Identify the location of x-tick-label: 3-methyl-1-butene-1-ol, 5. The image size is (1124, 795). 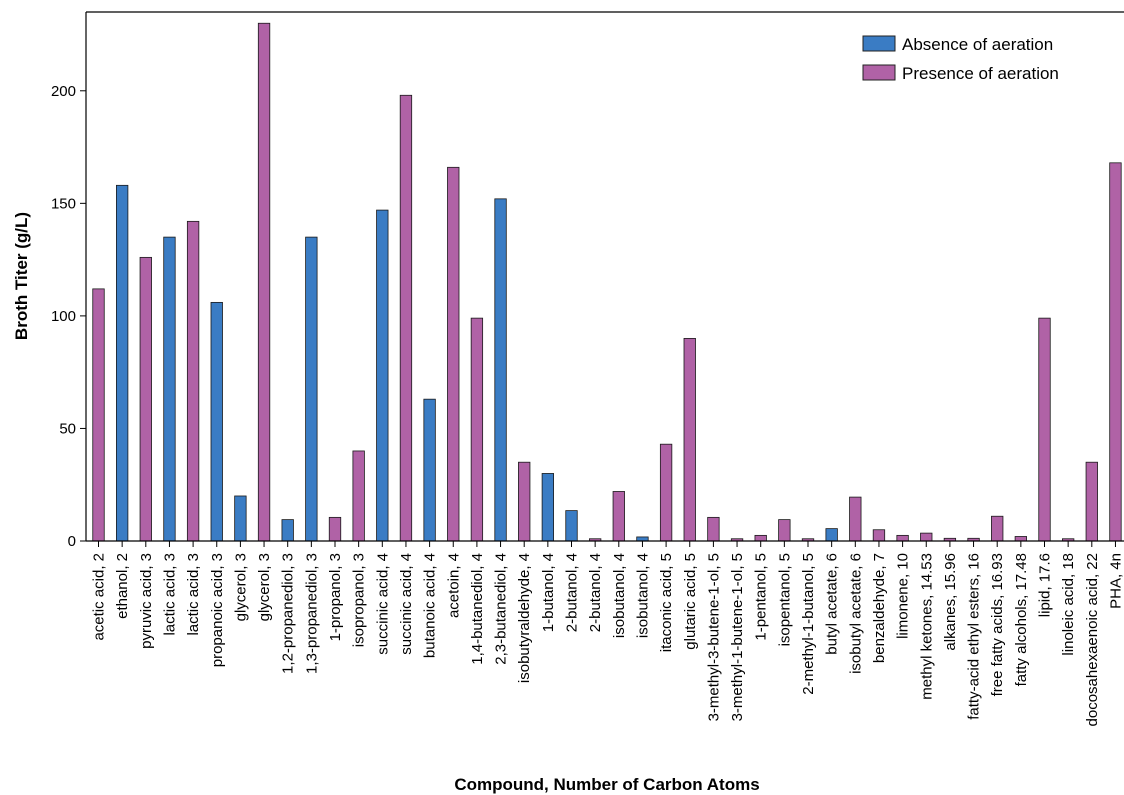
(737, 637).